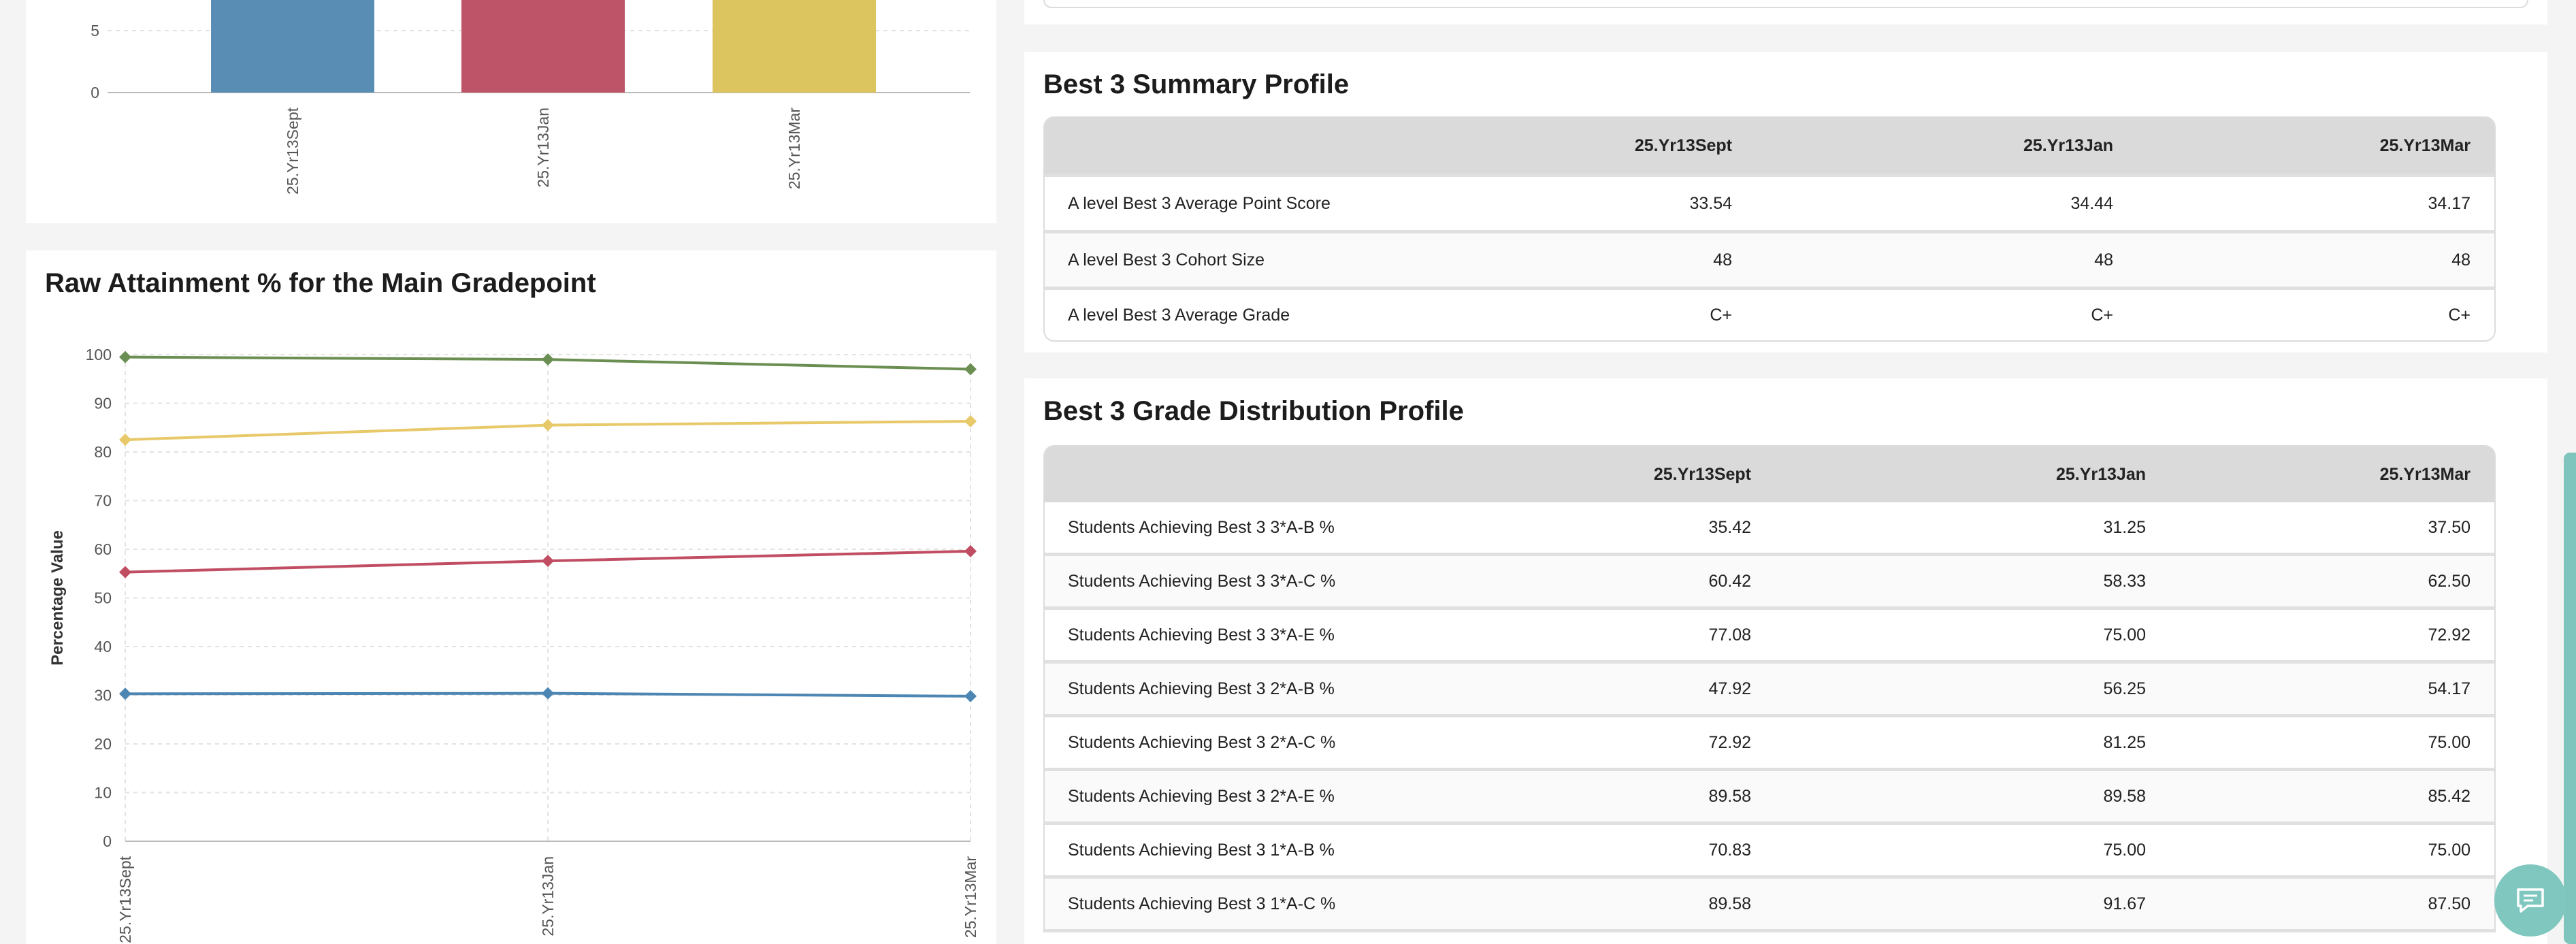  What do you see at coordinates (95, 30) in the screenshot?
I see `y-tick-label: 5` at bounding box center [95, 30].